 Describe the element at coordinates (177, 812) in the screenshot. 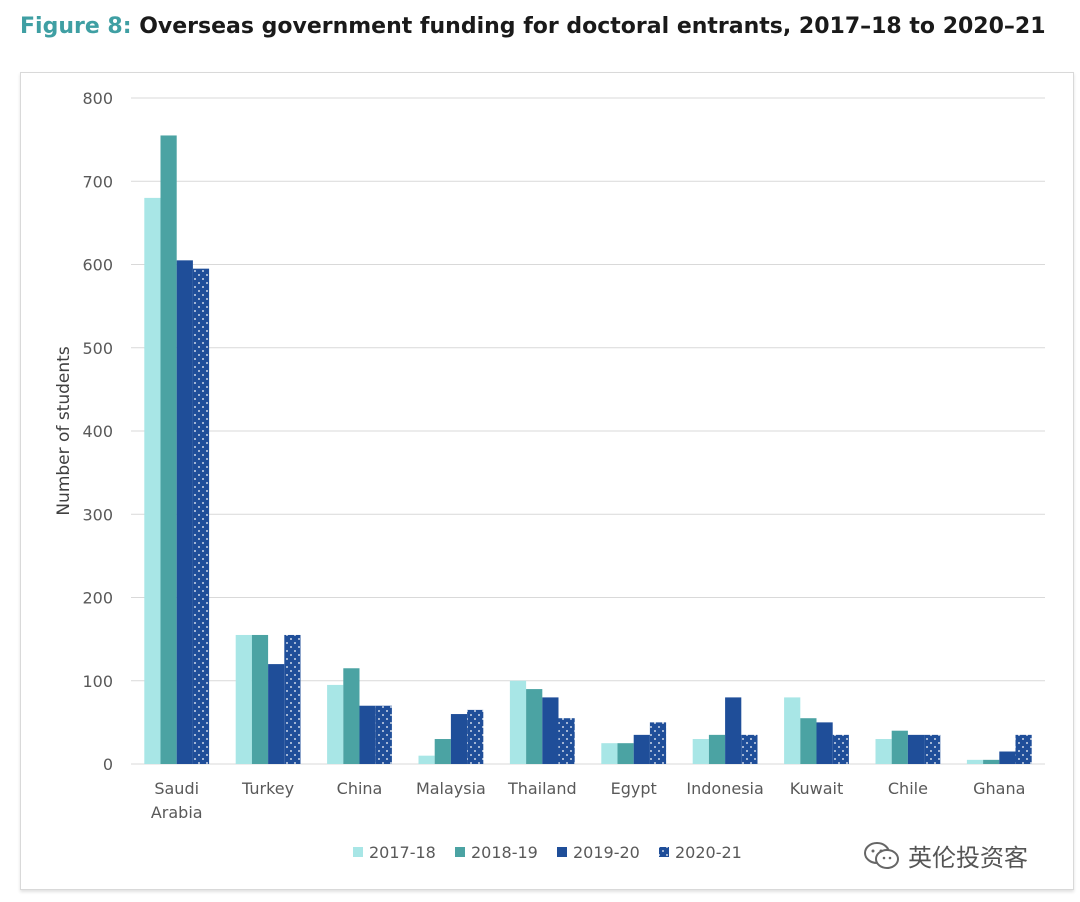

I see `x-tick-label: Arabia` at that location.